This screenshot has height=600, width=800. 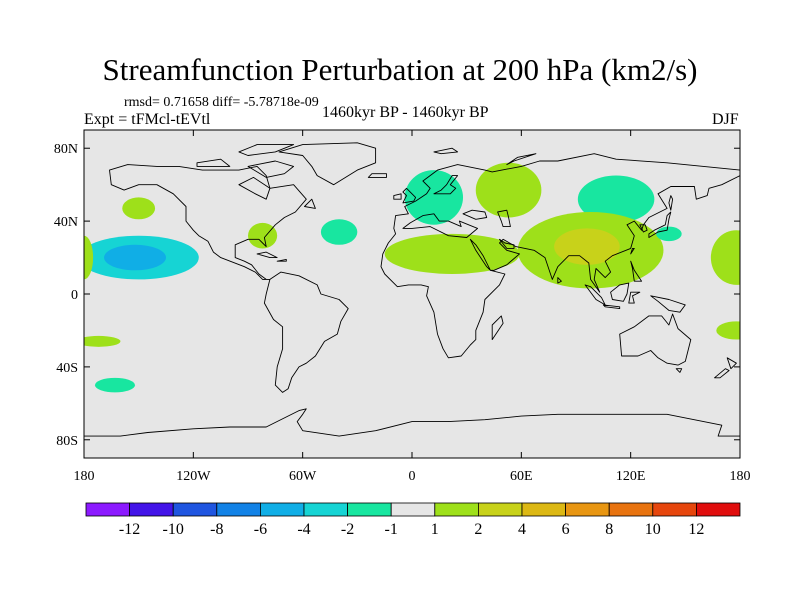 What do you see at coordinates (66, 222) in the screenshot?
I see `lat-tick-label: 40N` at bounding box center [66, 222].